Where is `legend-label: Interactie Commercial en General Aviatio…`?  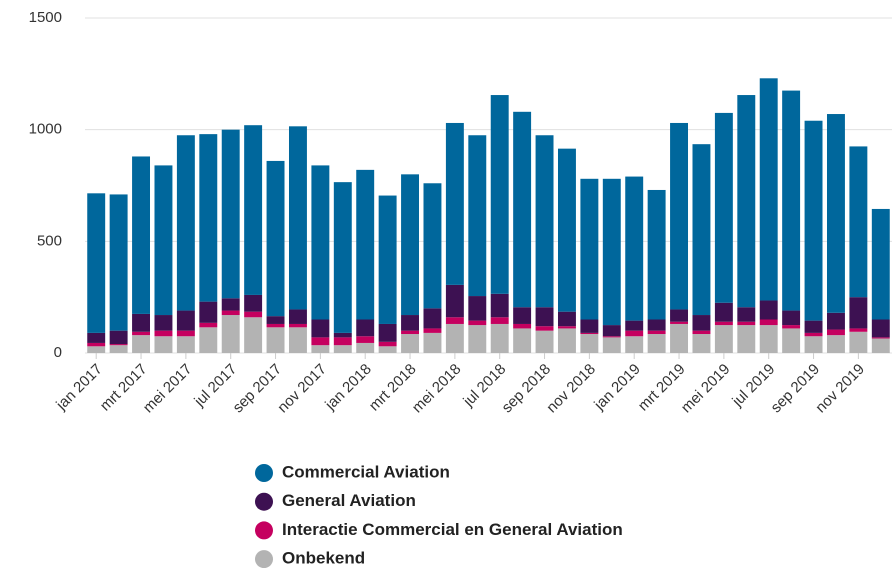
legend-label: Interactie Commercial en General Aviatio… is located at coordinates (452, 529).